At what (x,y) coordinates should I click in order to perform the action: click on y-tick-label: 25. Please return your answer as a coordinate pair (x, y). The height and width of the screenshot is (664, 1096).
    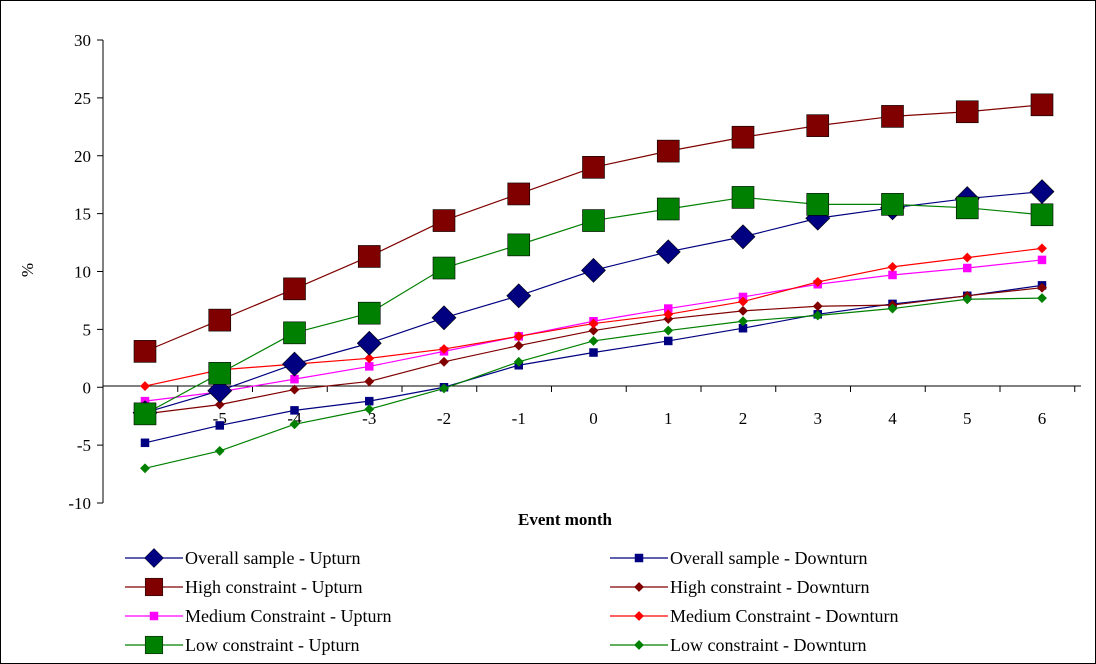
    Looking at the image, I should click on (82, 98).